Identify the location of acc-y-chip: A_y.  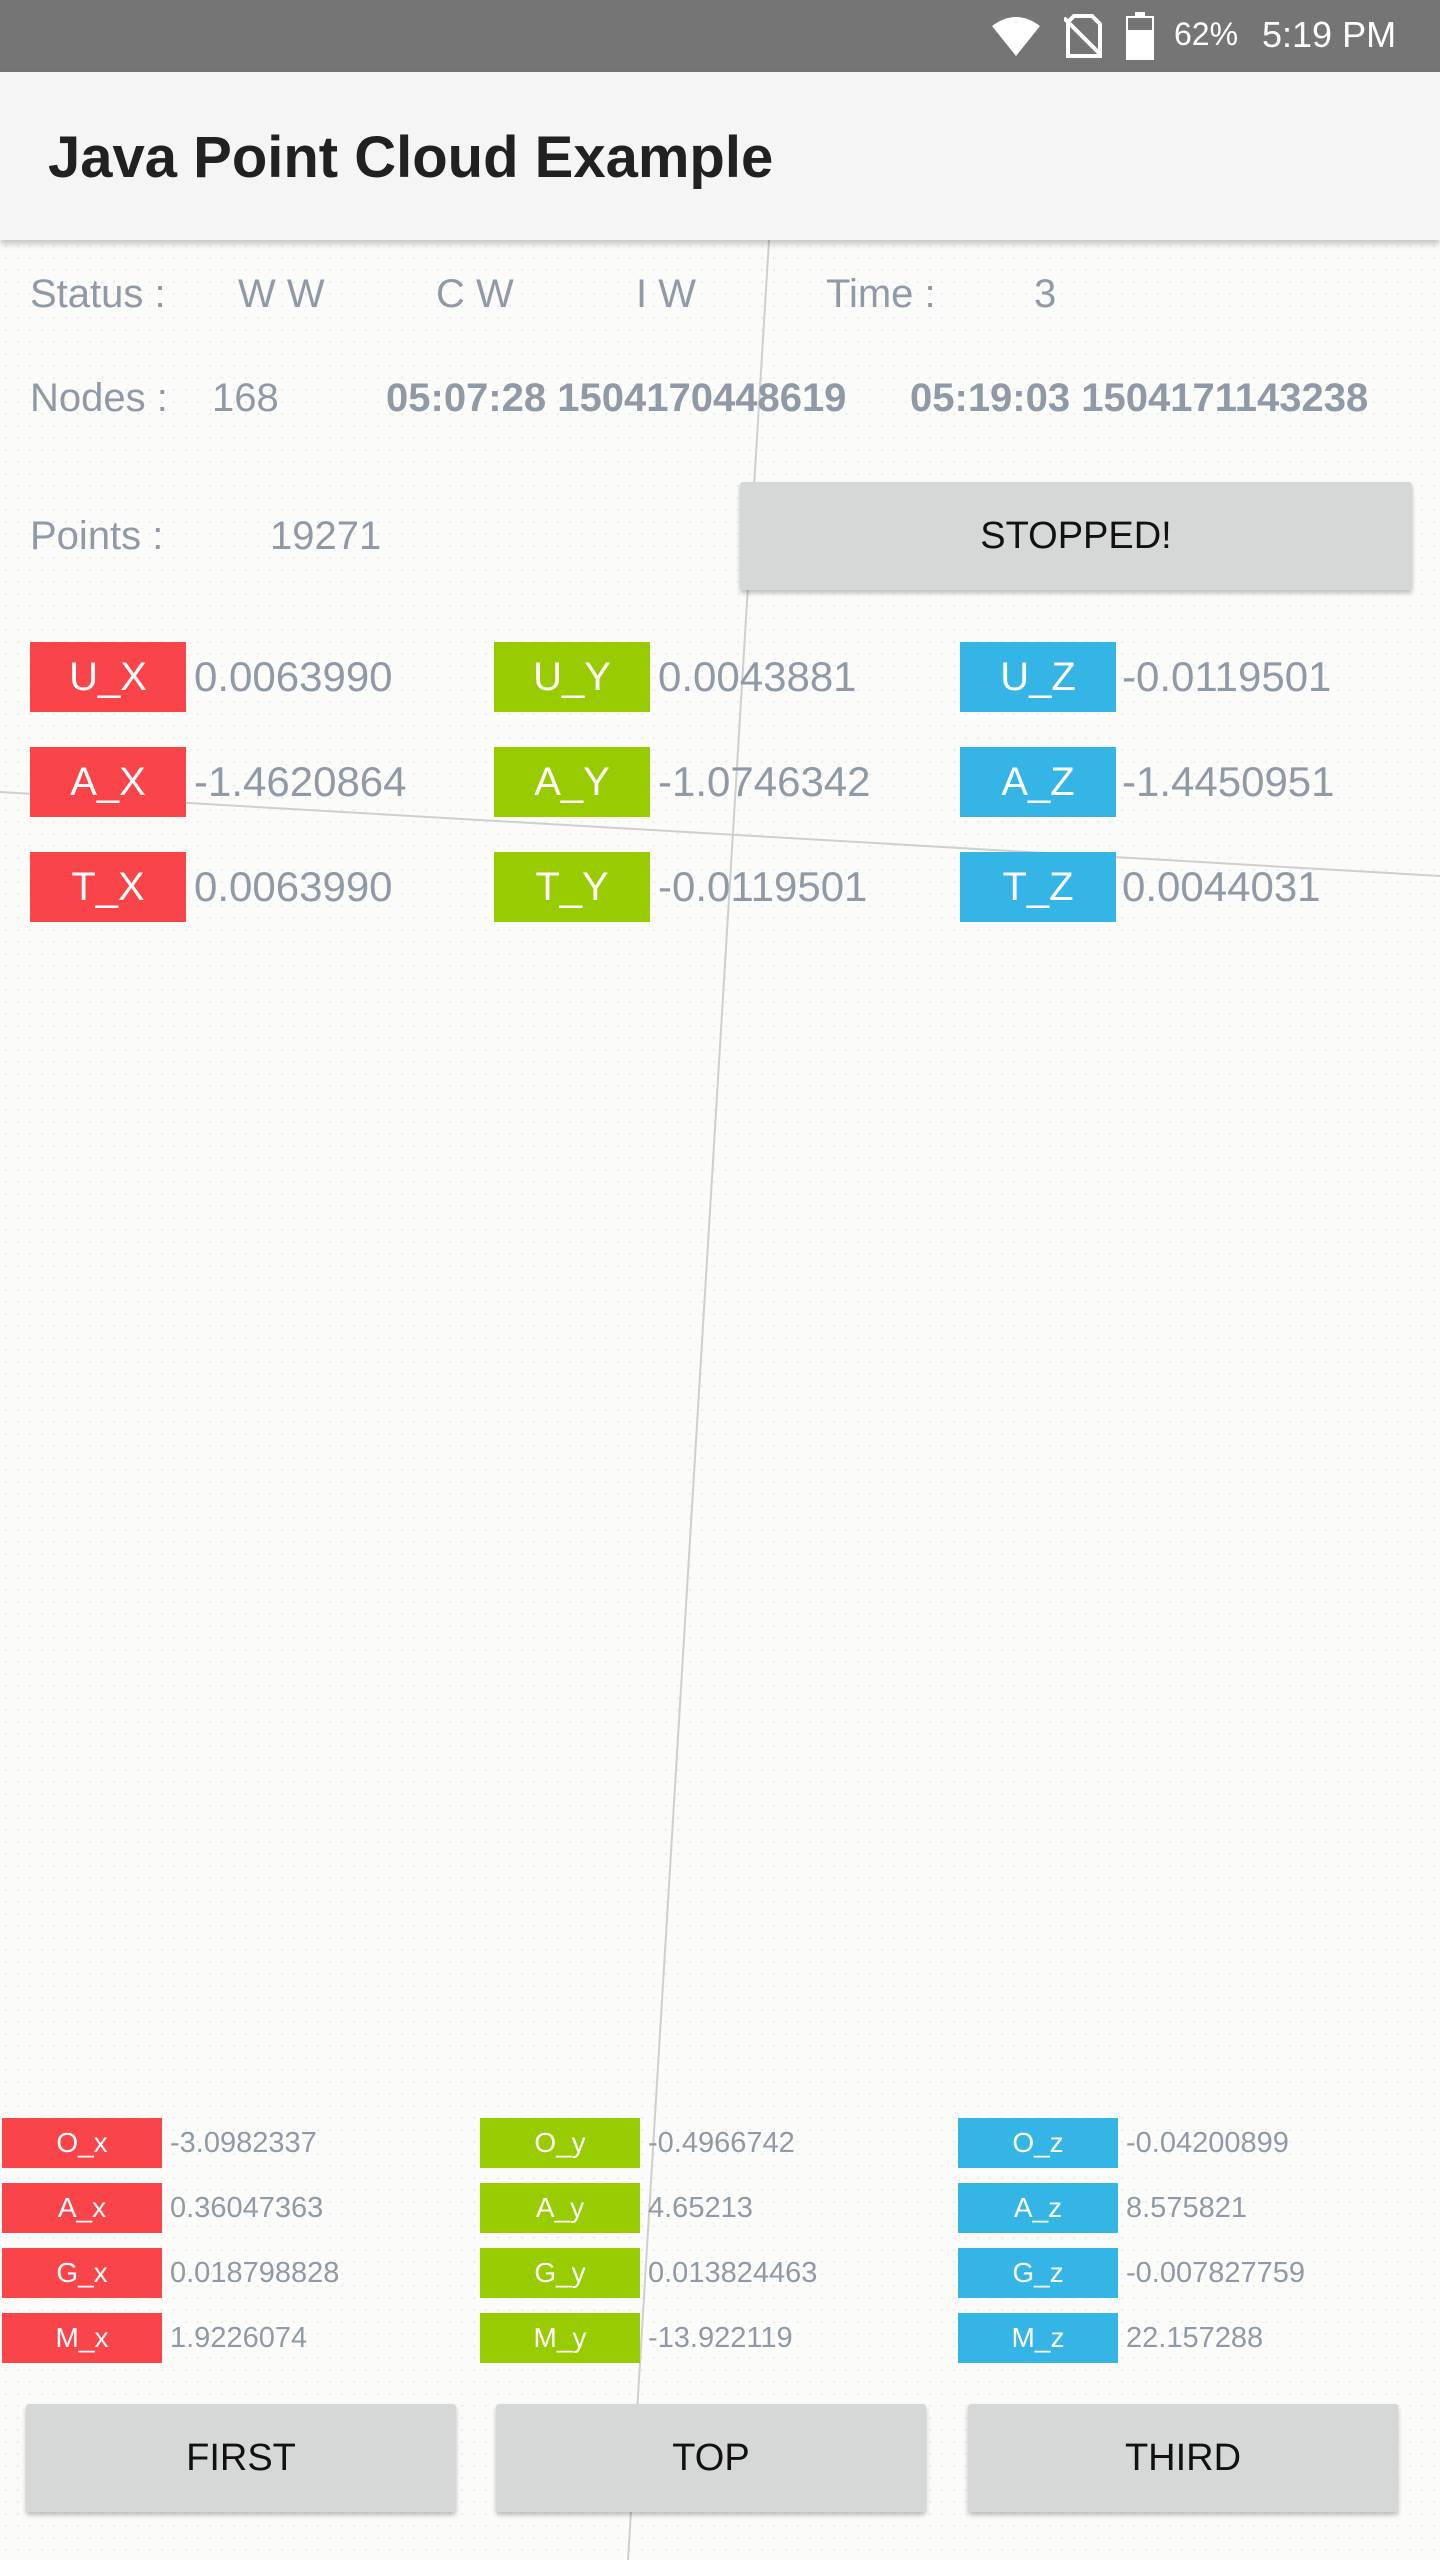
(560, 2208).